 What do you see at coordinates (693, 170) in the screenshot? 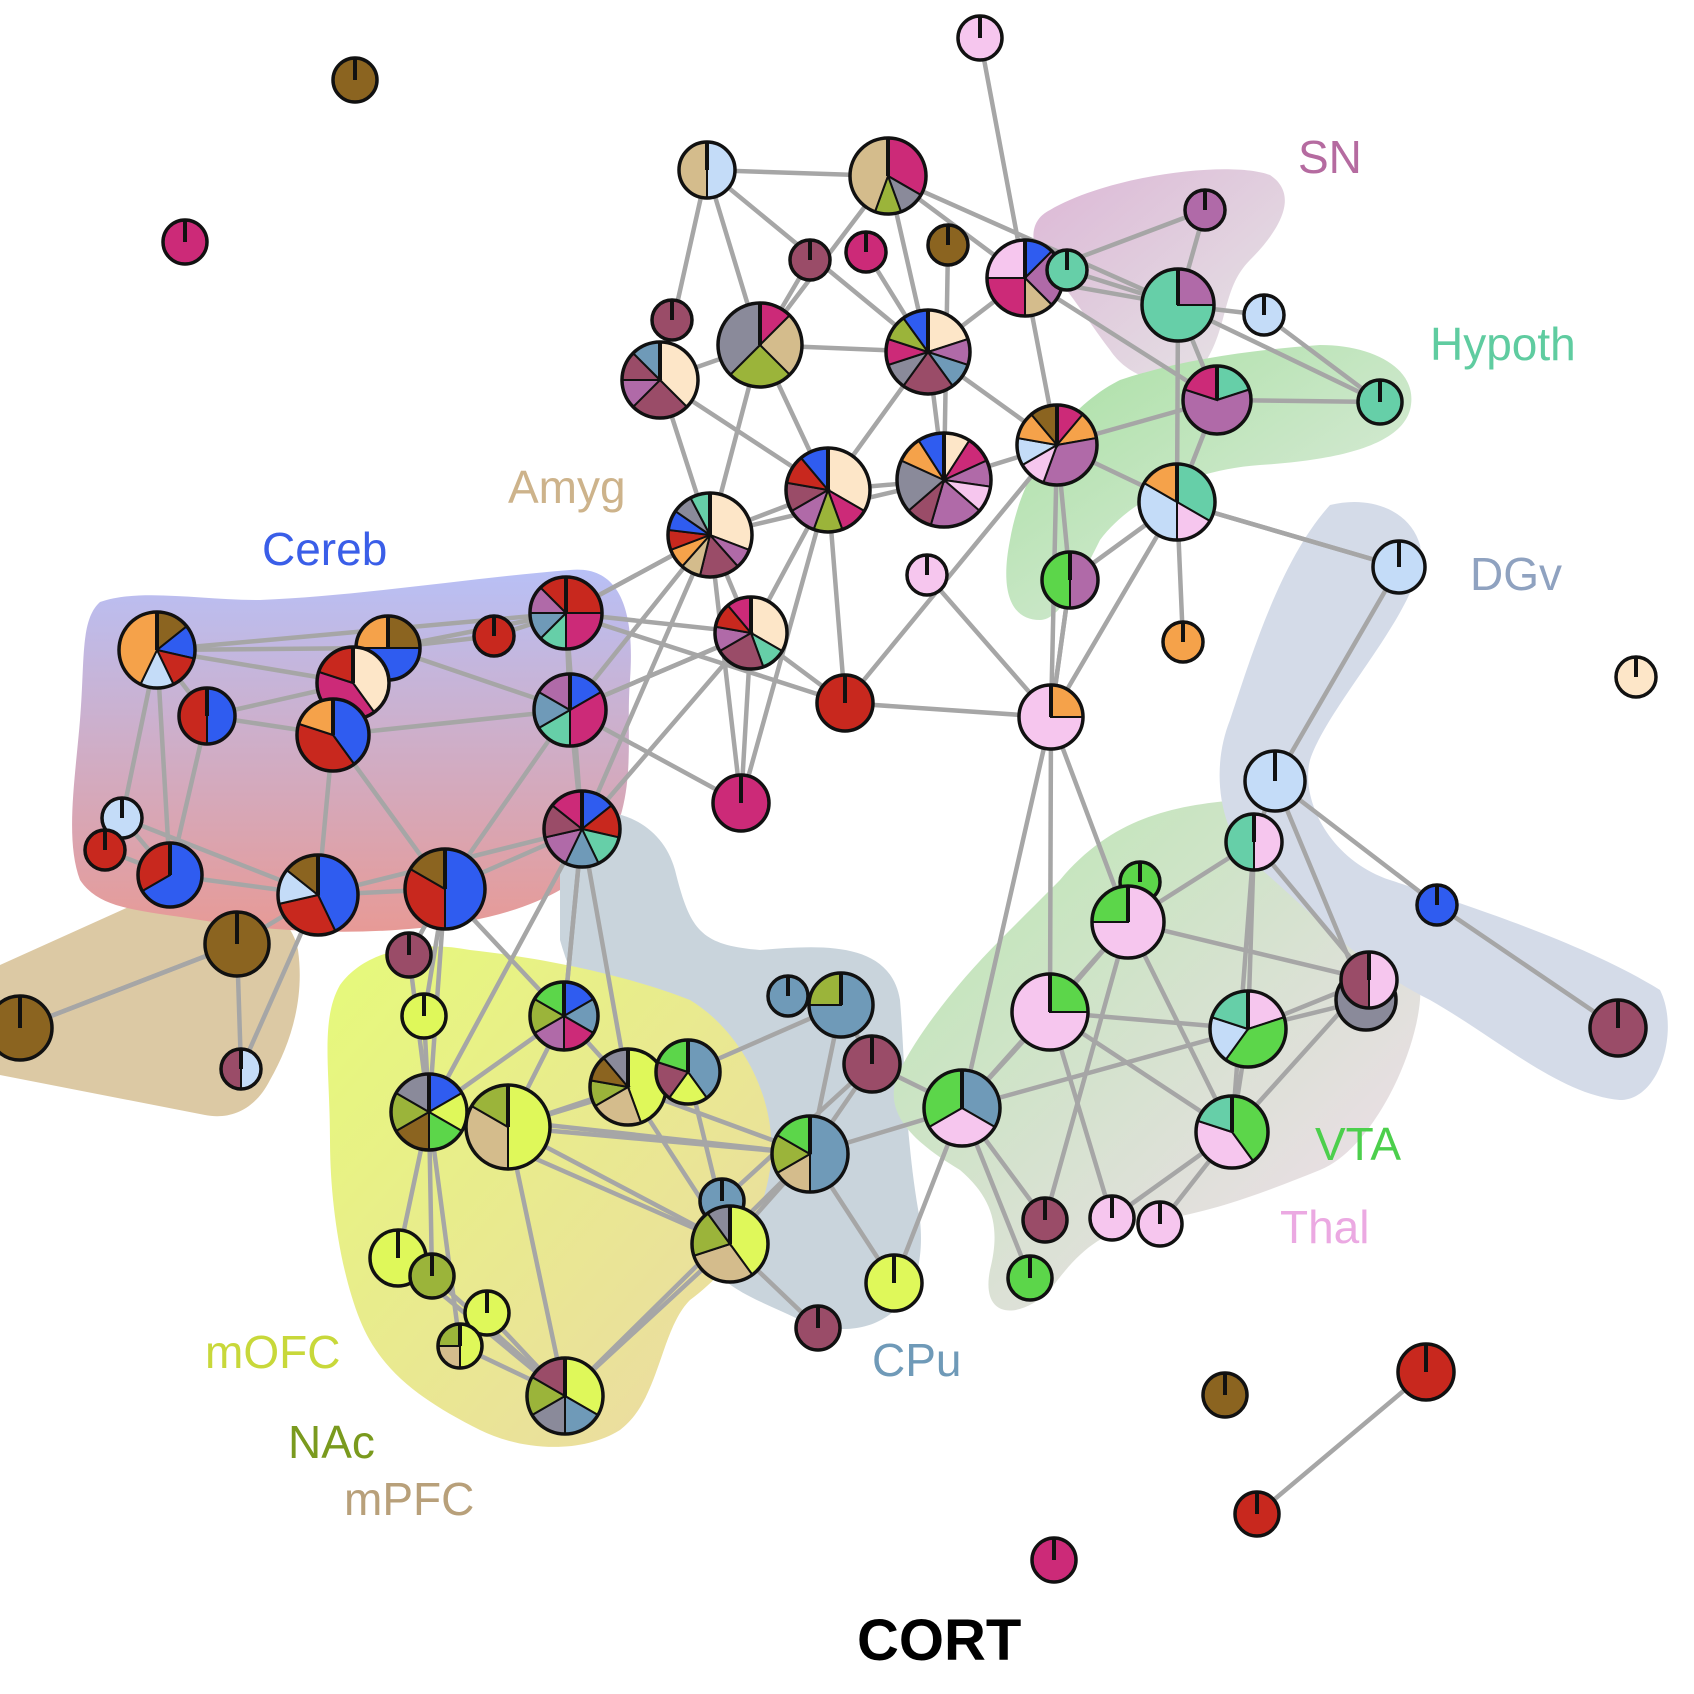
I see `node-slice` at bounding box center [693, 170].